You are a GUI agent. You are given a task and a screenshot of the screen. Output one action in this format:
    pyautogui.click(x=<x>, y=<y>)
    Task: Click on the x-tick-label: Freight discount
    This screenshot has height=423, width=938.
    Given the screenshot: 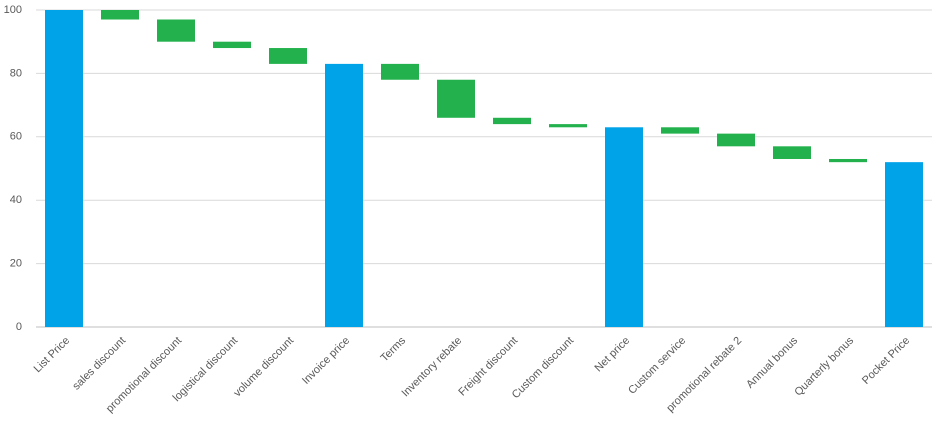 What is the action you would take?
    pyautogui.click(x=488, y=367)
    